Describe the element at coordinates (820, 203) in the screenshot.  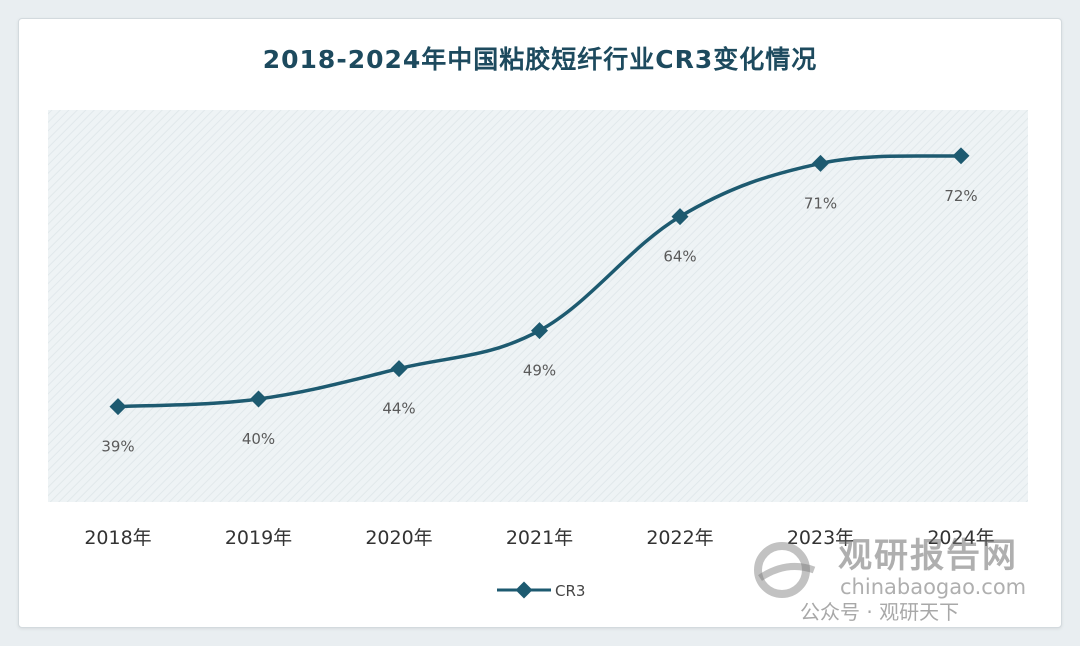
I see `data-label-5: 71%` at that location.